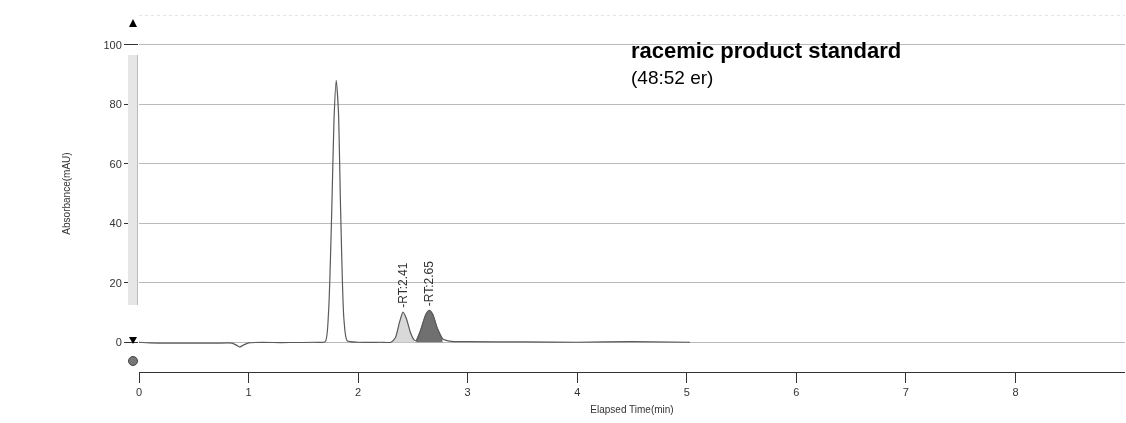  What do you see at coordinates (686, 392) in the screenshot?
I see `x-tick-label: 5` at bounding box center [686, 392].